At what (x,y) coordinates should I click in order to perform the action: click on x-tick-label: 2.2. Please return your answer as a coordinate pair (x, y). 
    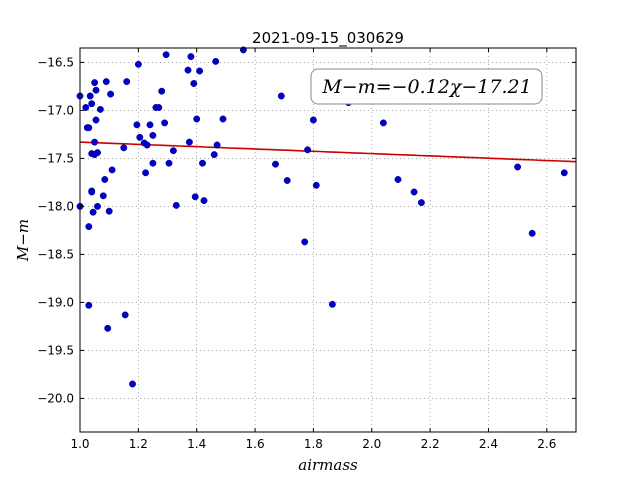
    Looking at the image, I should click on (430, 444).